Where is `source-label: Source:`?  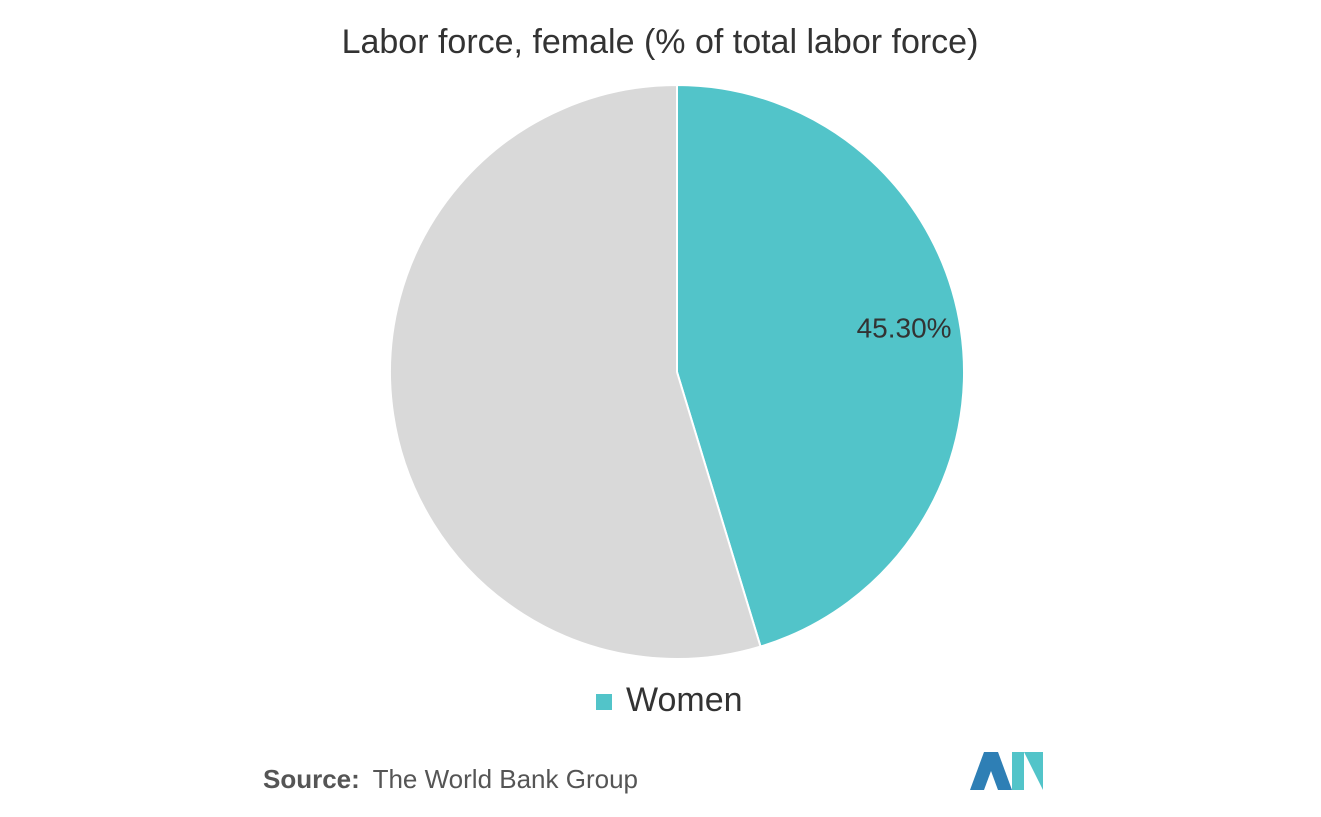 source-label: Source: is located at coordinates (311, 779).